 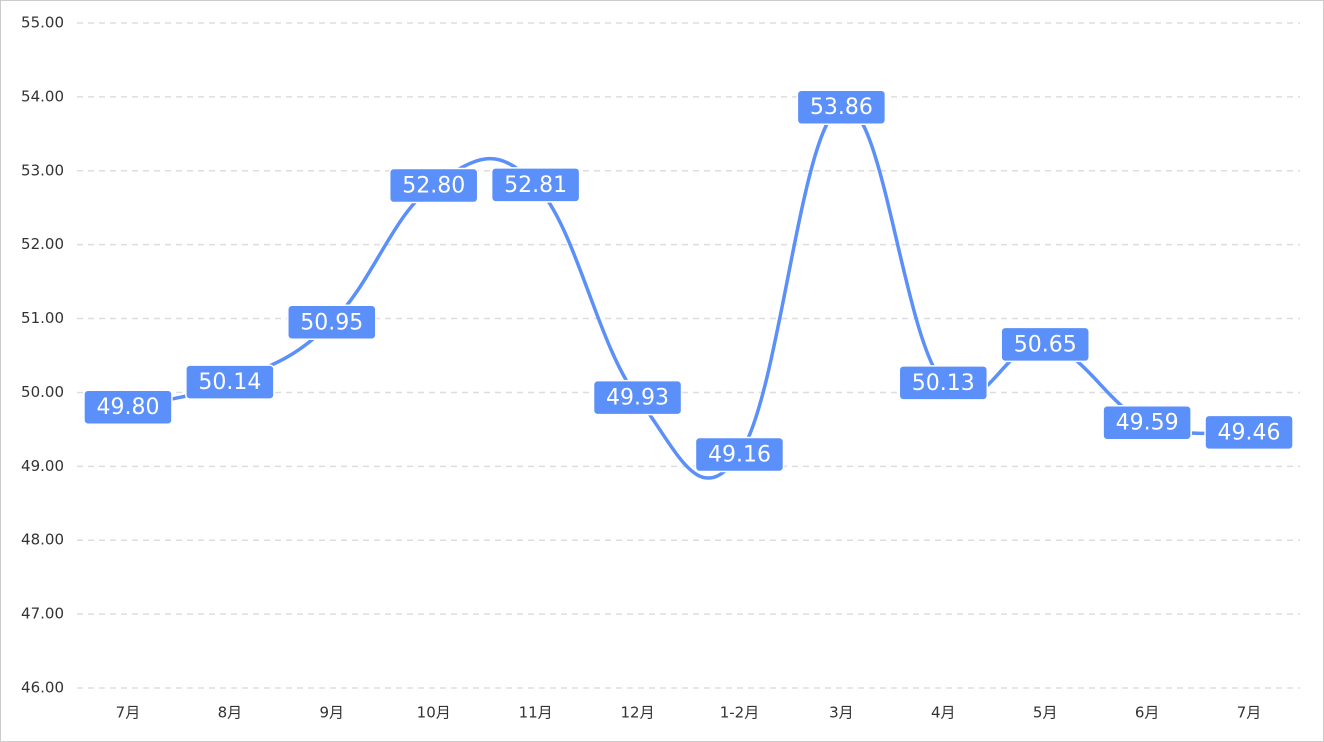 What do you see at coordinates (1045, 713) in the screenshot?
I see `x-tick-label: 5月` at bounding box center [1045, 713].